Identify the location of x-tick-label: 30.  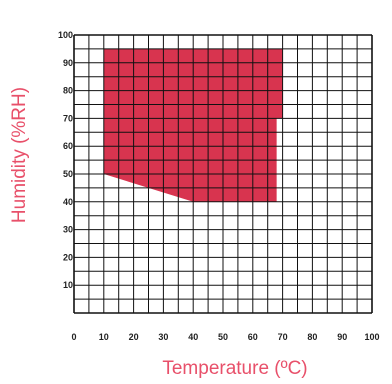
(163, 337).